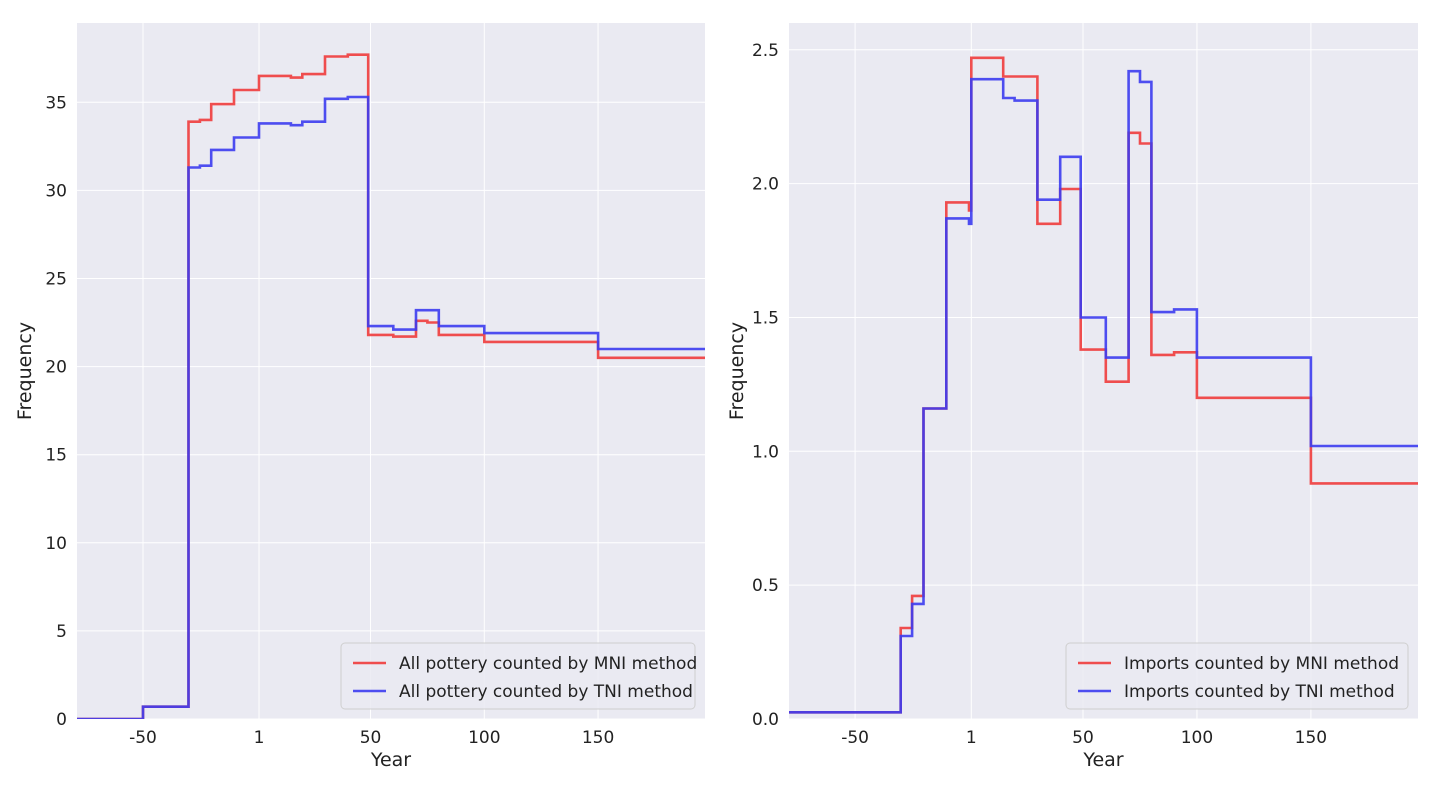 This screenshot has height=792, width=1440. I want to click on y-tick-label: 0.0, so click(765, 720).